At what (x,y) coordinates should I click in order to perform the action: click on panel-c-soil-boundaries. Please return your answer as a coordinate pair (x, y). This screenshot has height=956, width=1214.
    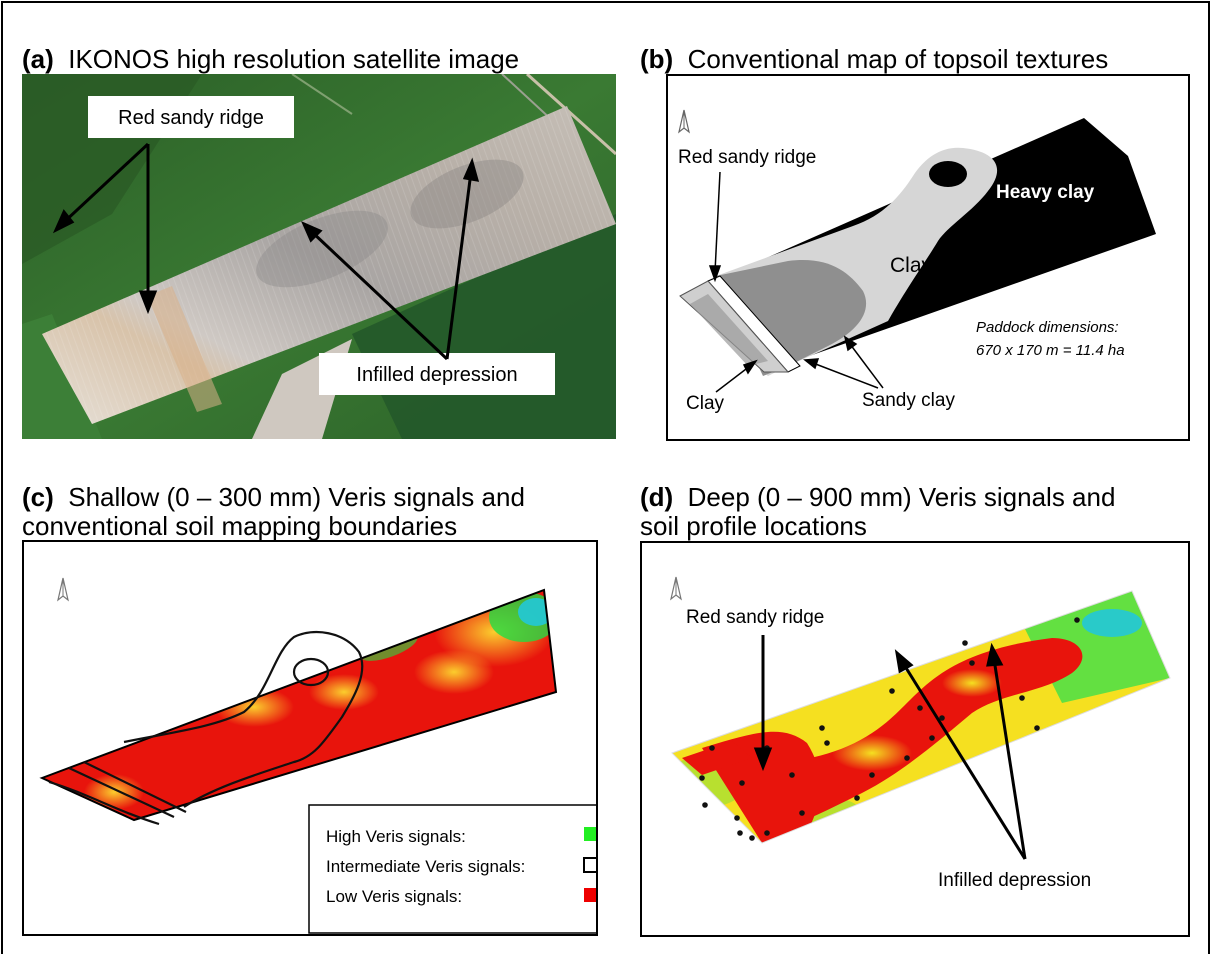
    Looking at the image, I should click on (206, 728).